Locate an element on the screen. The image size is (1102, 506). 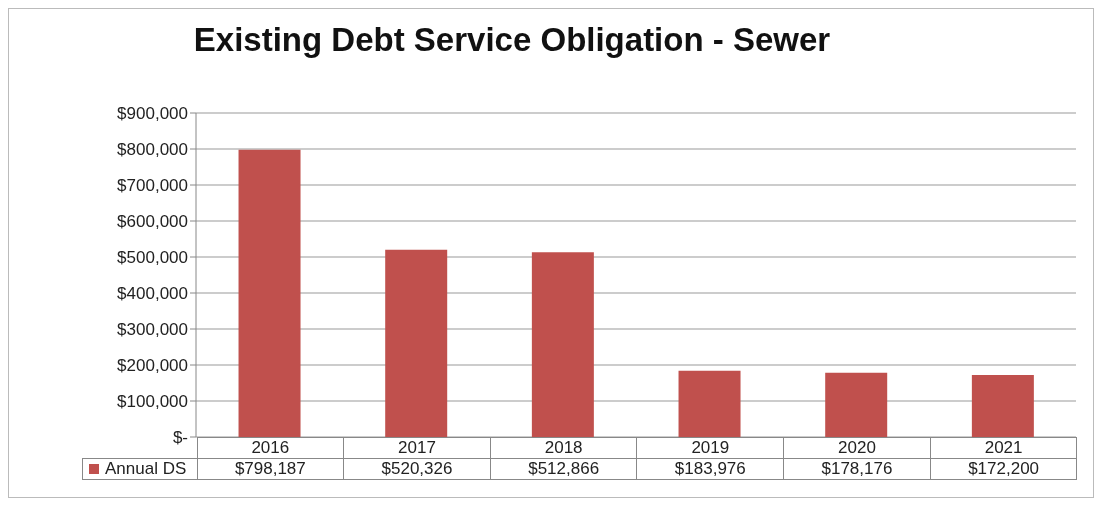
x-tick-label: 2021 is located at coordinates (1003, 448).